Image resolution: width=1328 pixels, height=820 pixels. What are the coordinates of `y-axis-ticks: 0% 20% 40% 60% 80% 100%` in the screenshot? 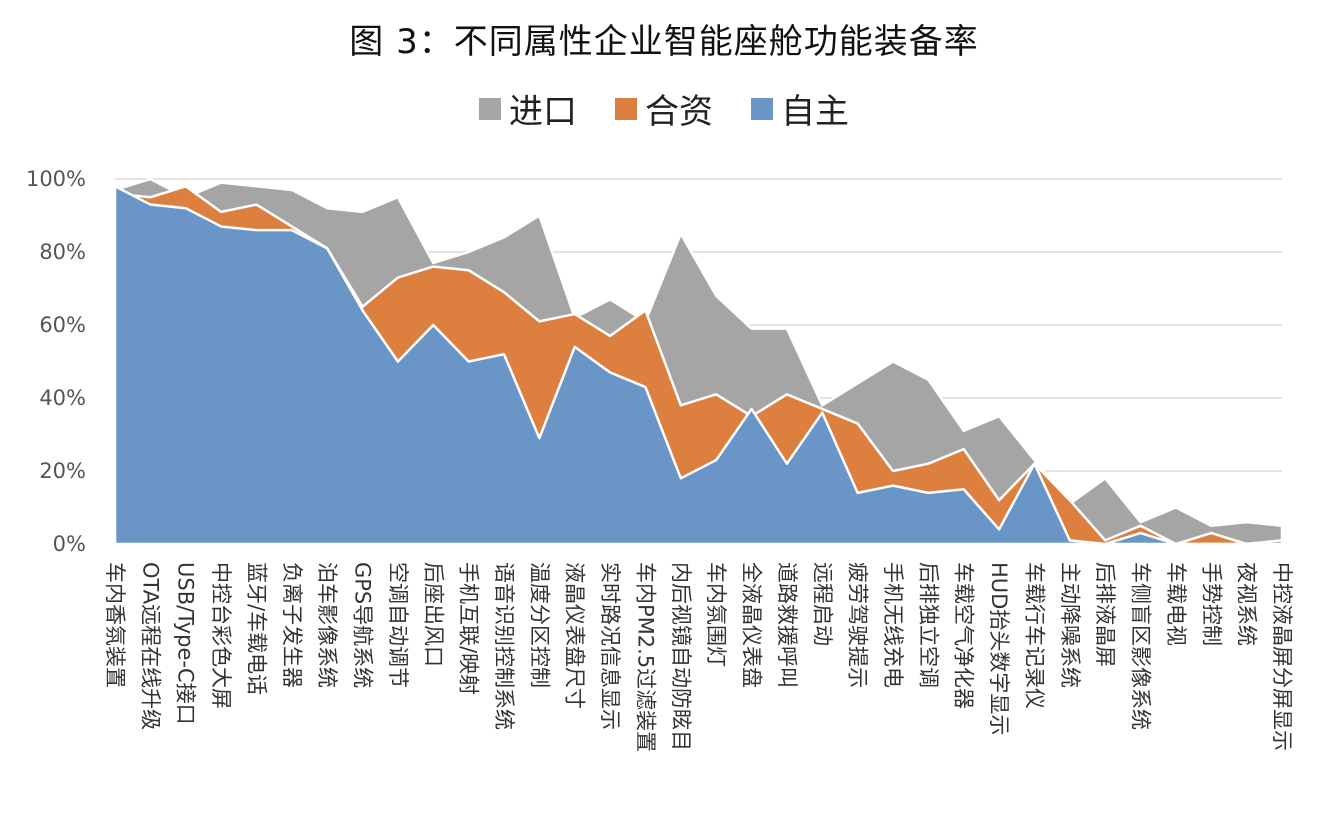 It's located at (56, 361).